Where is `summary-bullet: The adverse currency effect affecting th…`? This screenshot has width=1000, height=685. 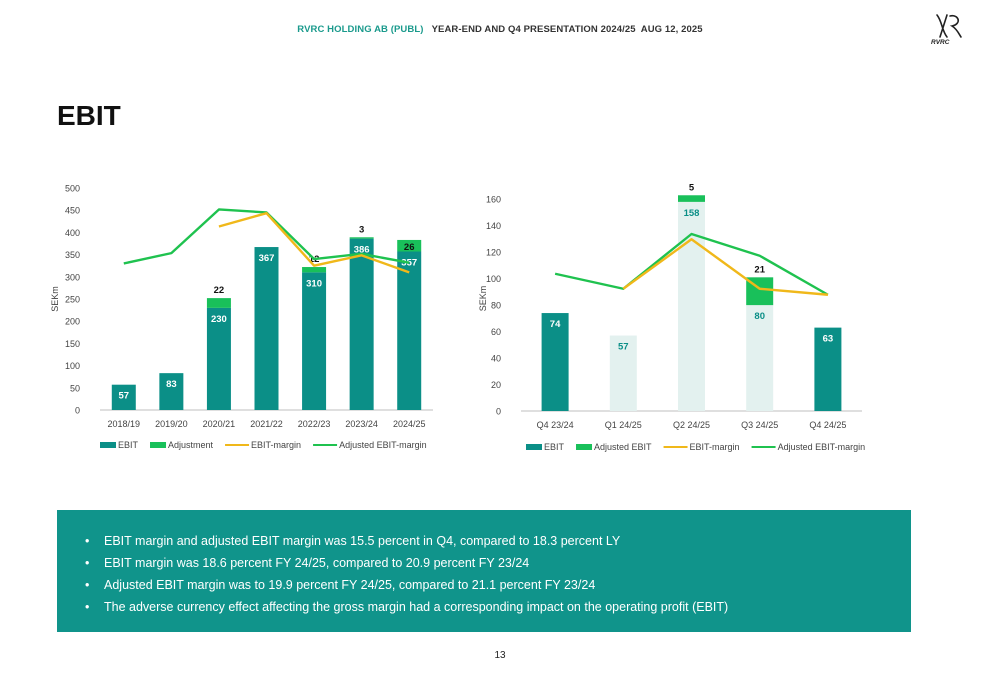 summary-bullet: The adverse currency effect affecting th… is located at coordinates (498, 607).